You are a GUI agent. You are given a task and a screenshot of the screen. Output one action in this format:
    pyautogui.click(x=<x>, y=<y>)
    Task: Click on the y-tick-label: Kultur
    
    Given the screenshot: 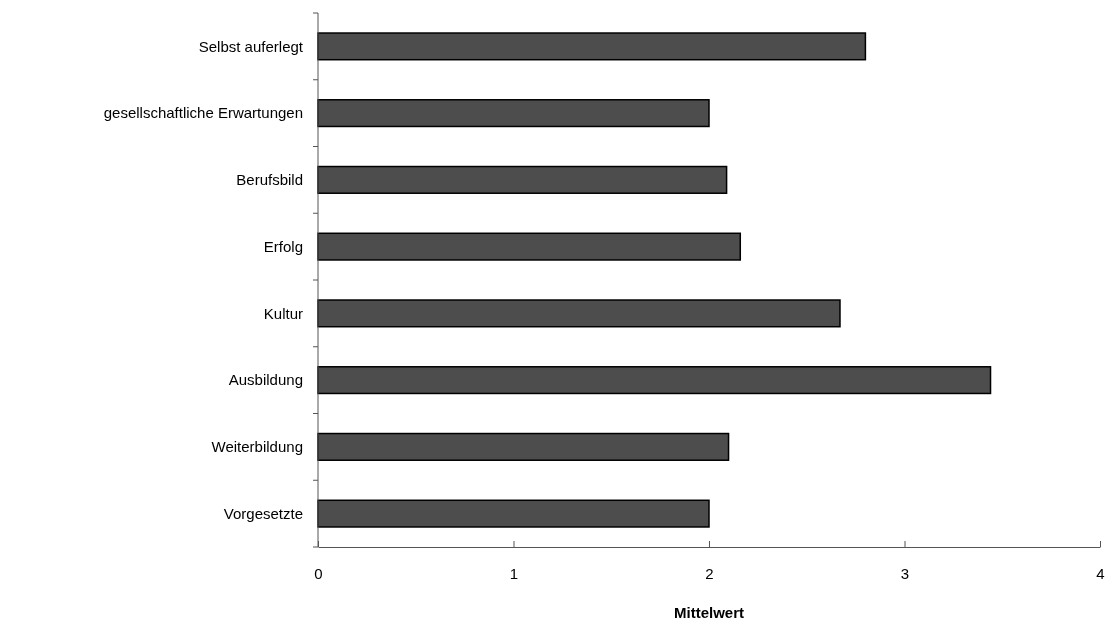 What is the action you would take?
    pyautogui.click(x=283, y=313)
    